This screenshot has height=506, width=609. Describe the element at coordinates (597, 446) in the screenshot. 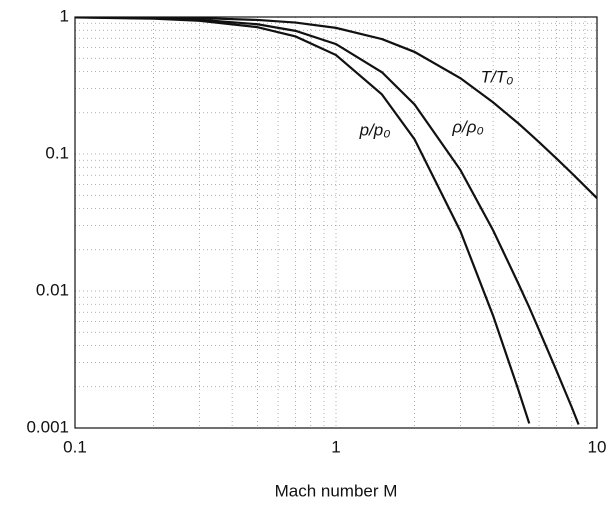

I see `x-tick-label: 10` at that location.